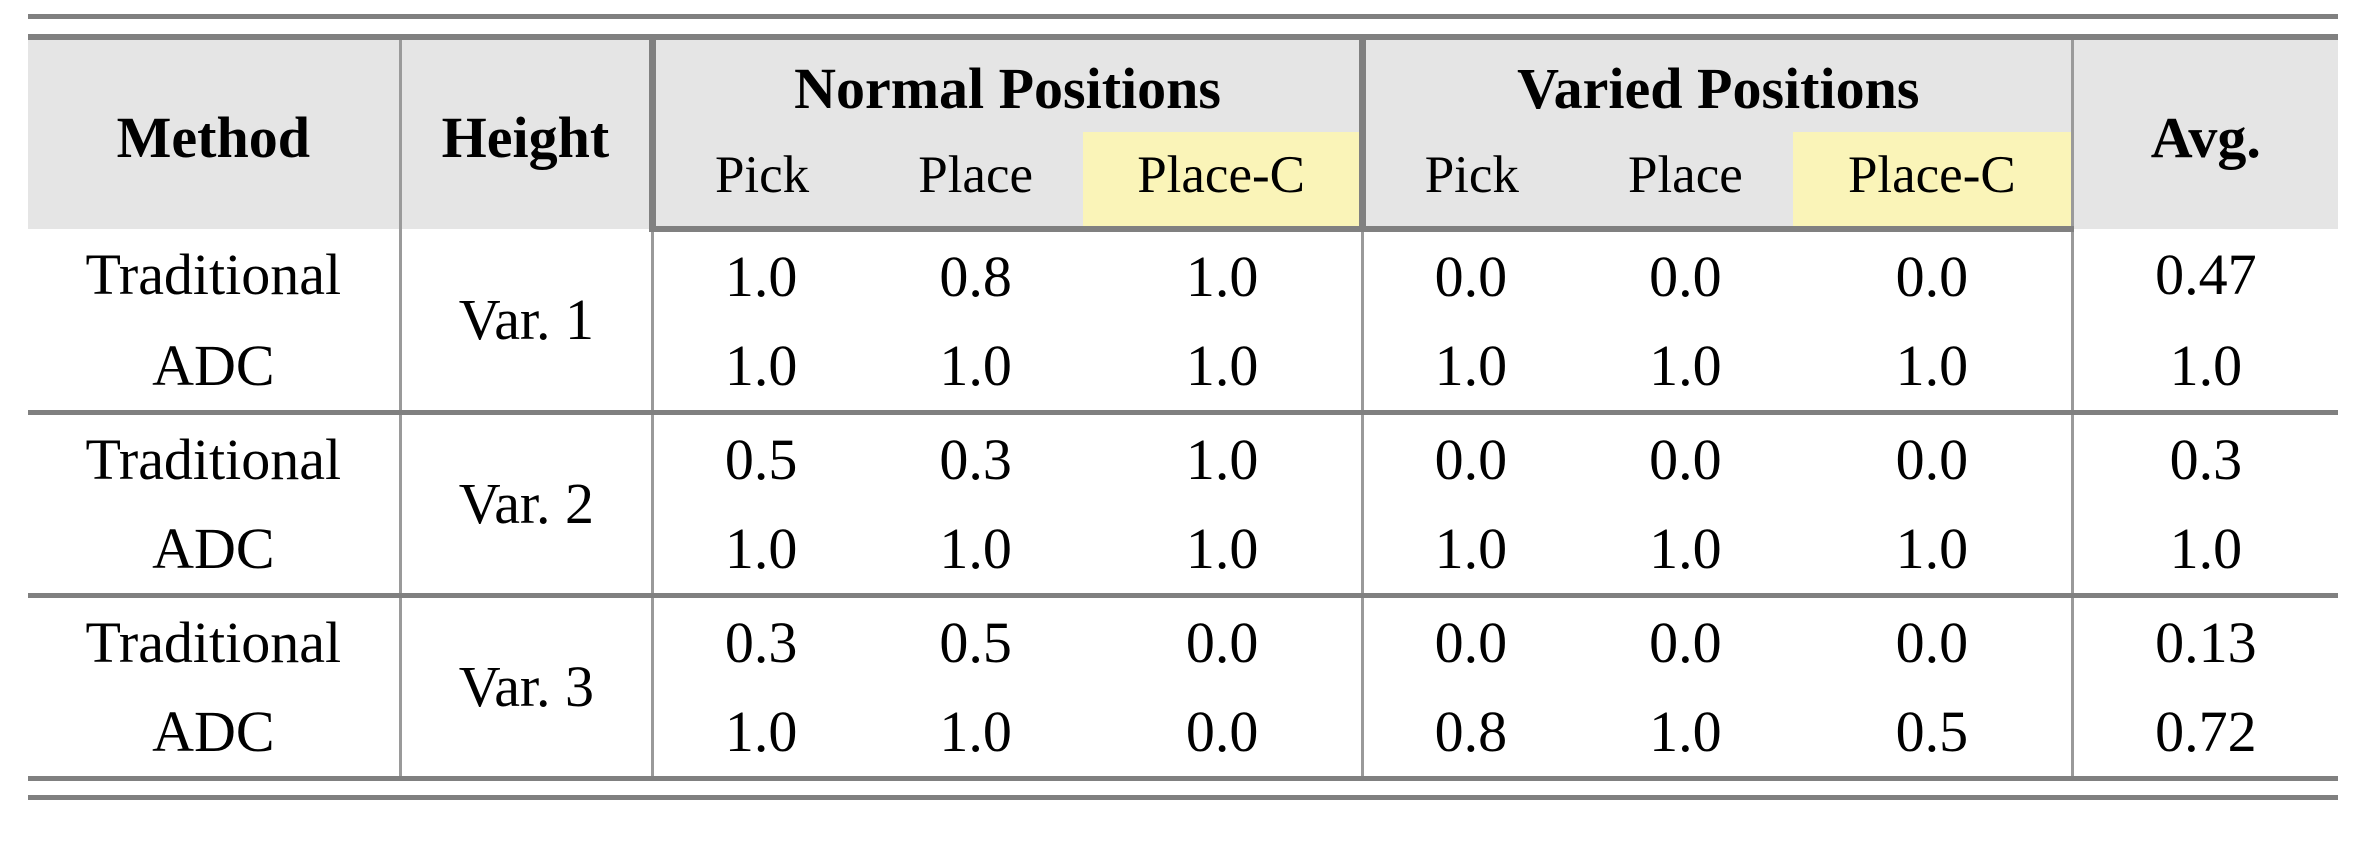 The width and height of the screenshot is (2366, 860). I want to click on column-header-varied-place: Place, so click(1685, 182).